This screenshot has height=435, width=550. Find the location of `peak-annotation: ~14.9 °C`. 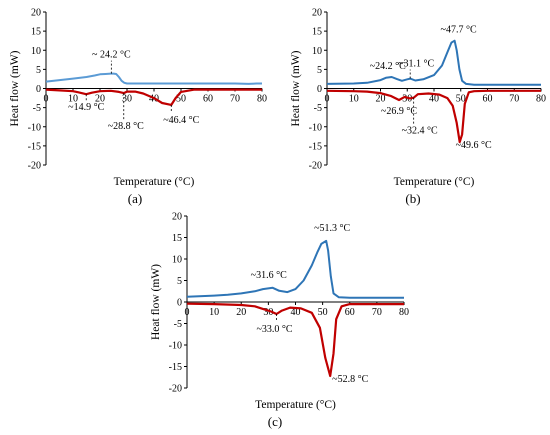

peak-annotation: ~14.9 °C is located at coordinates (86, 107).